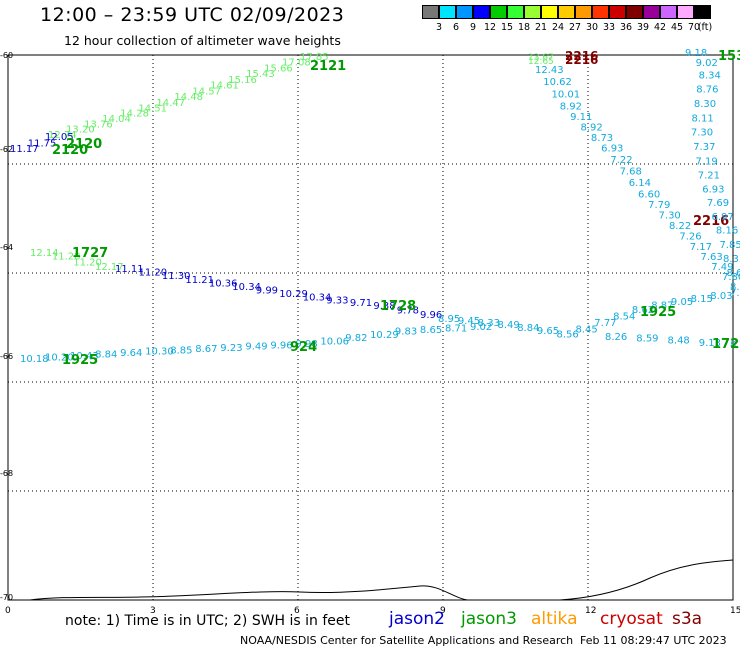 The image size is (740, 650). I want to click on track-153-value: 8.76, so click(707, 90).